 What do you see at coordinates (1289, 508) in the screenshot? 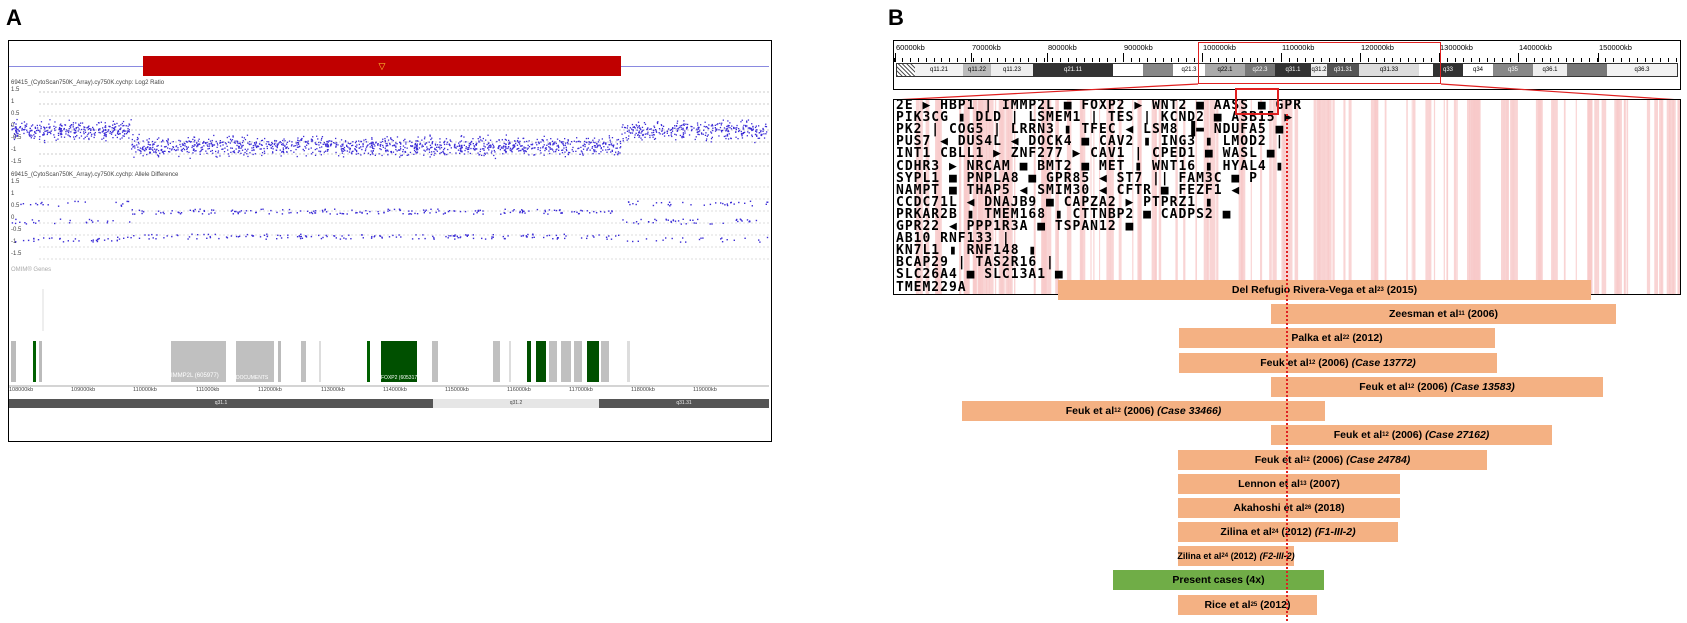
I see `study-bar-akahoshi: Akahoshi et al 26 (2018)` at bounding box center [1289, 508].